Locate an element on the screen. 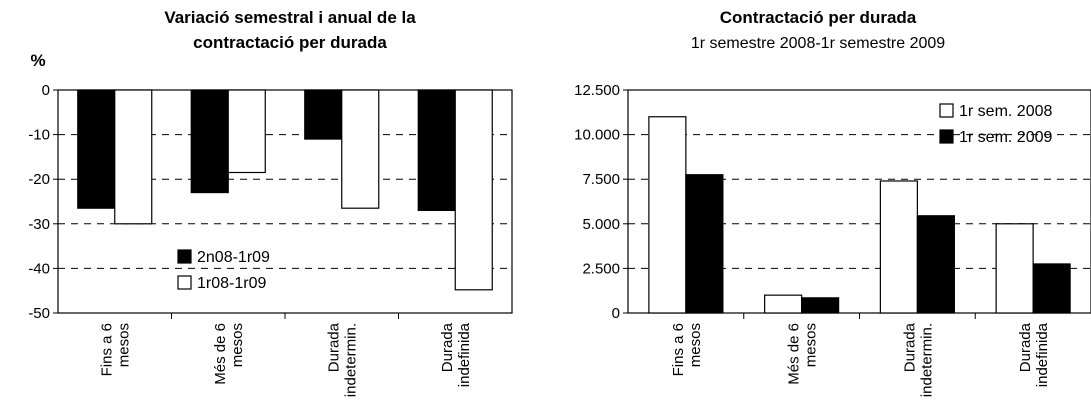 The height and width of the screenshot is (415, 1091). chart1-ylabel: % is located at coordinates (37, 60).